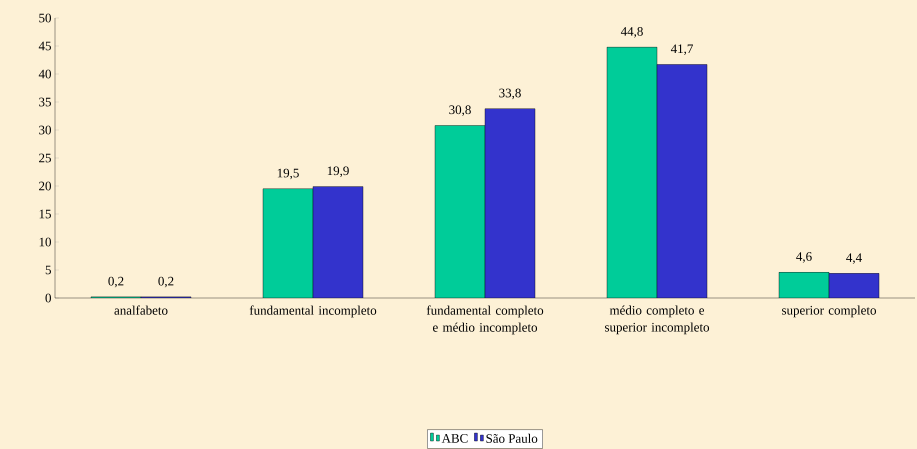 Image resolution: width=917 pixels, height=449 pixels. What do you see at coordinates (45, 158) in the screenshot?
I see `y-tick-label: 25` at bounding box center [45, 158].